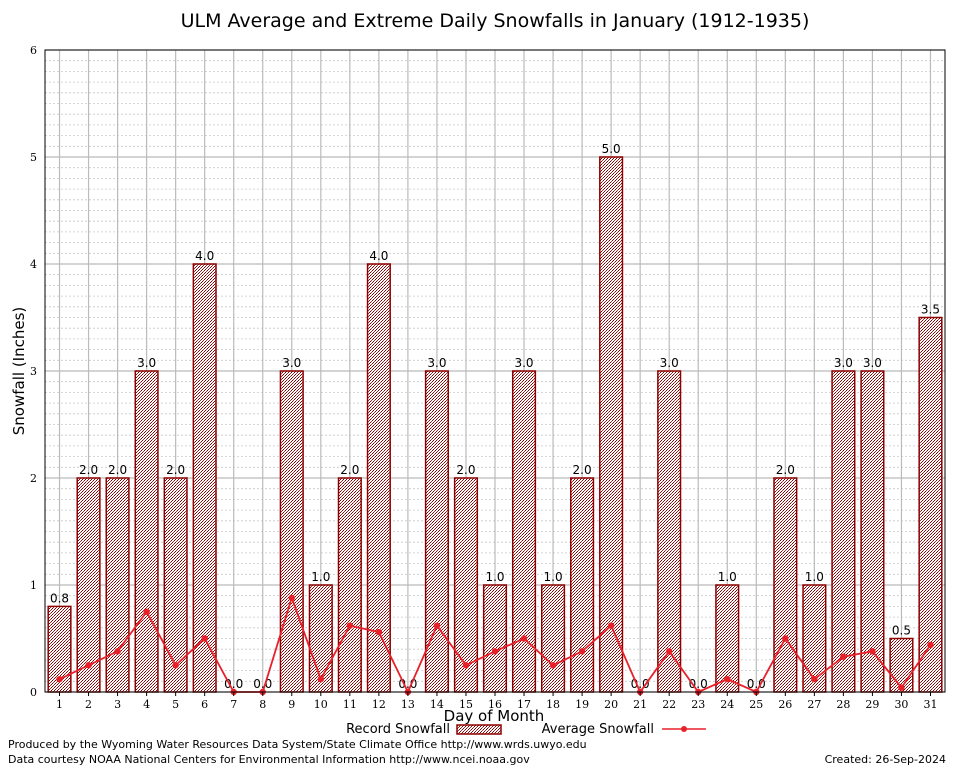 The width and height of the screenshot is (954, 768). I want to click on legend-average-label: Average Snowfall, so click(598, 729).